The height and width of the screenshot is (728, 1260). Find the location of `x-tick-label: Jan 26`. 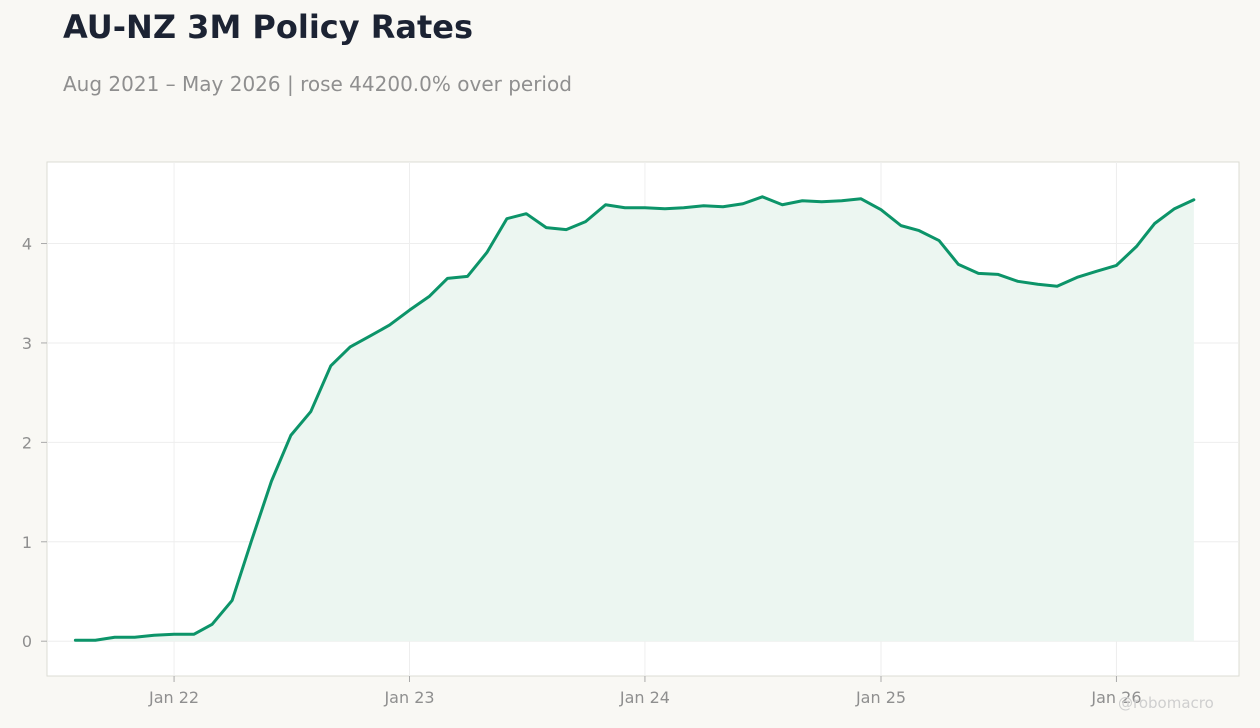

x-tick-label: Jan 26 is located at coordinates (1115, 697).